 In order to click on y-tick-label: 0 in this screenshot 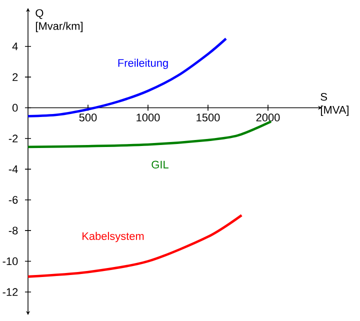, I will do `click(15, 108)`.